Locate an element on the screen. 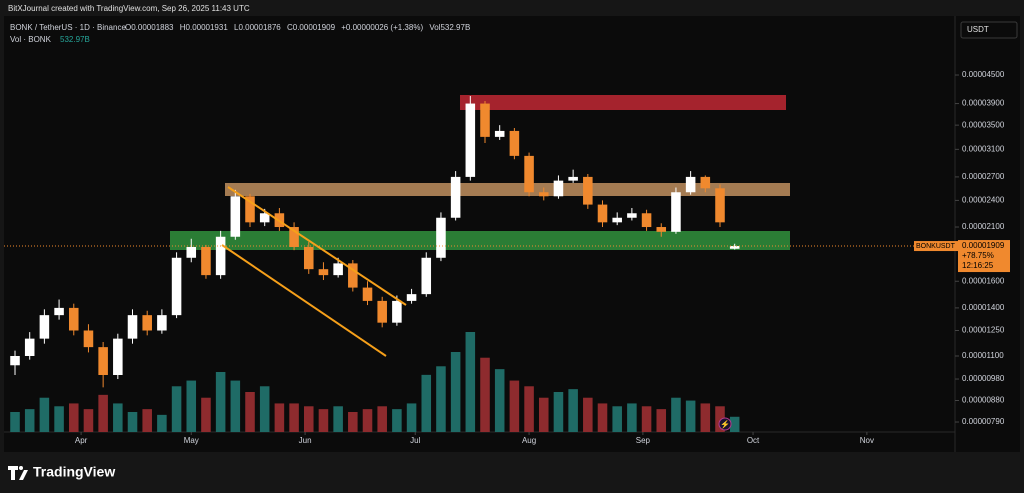 This screenshot has width=1024, height=493. ticker-tag is located at coordinates (936, 246).